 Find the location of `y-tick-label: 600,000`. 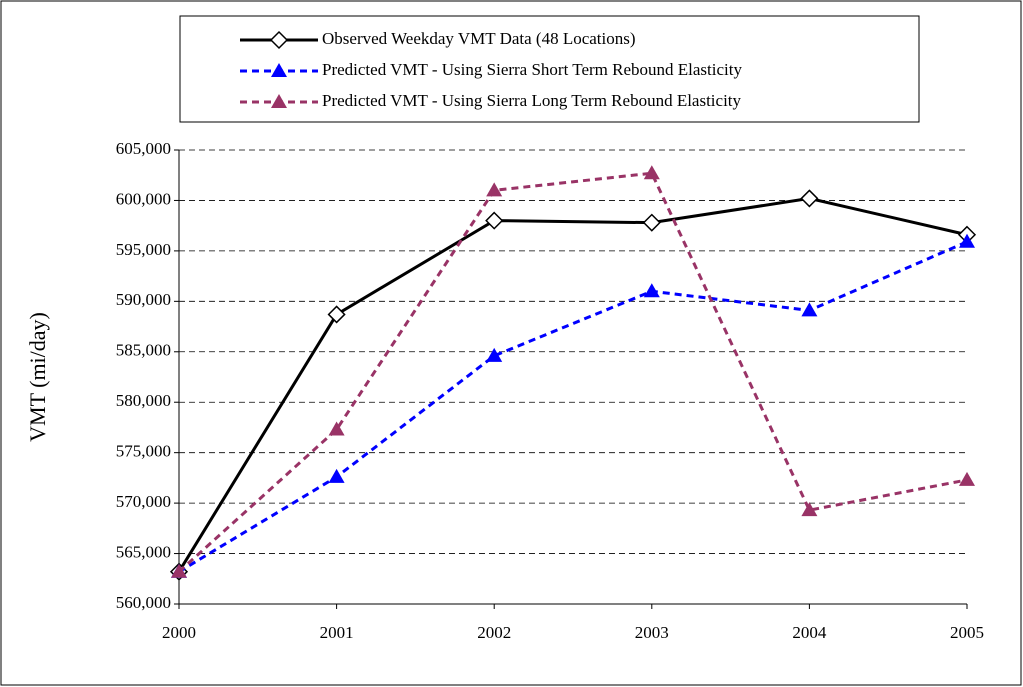

y-tick-label: 600,000 is located at coordinates (143, 198).